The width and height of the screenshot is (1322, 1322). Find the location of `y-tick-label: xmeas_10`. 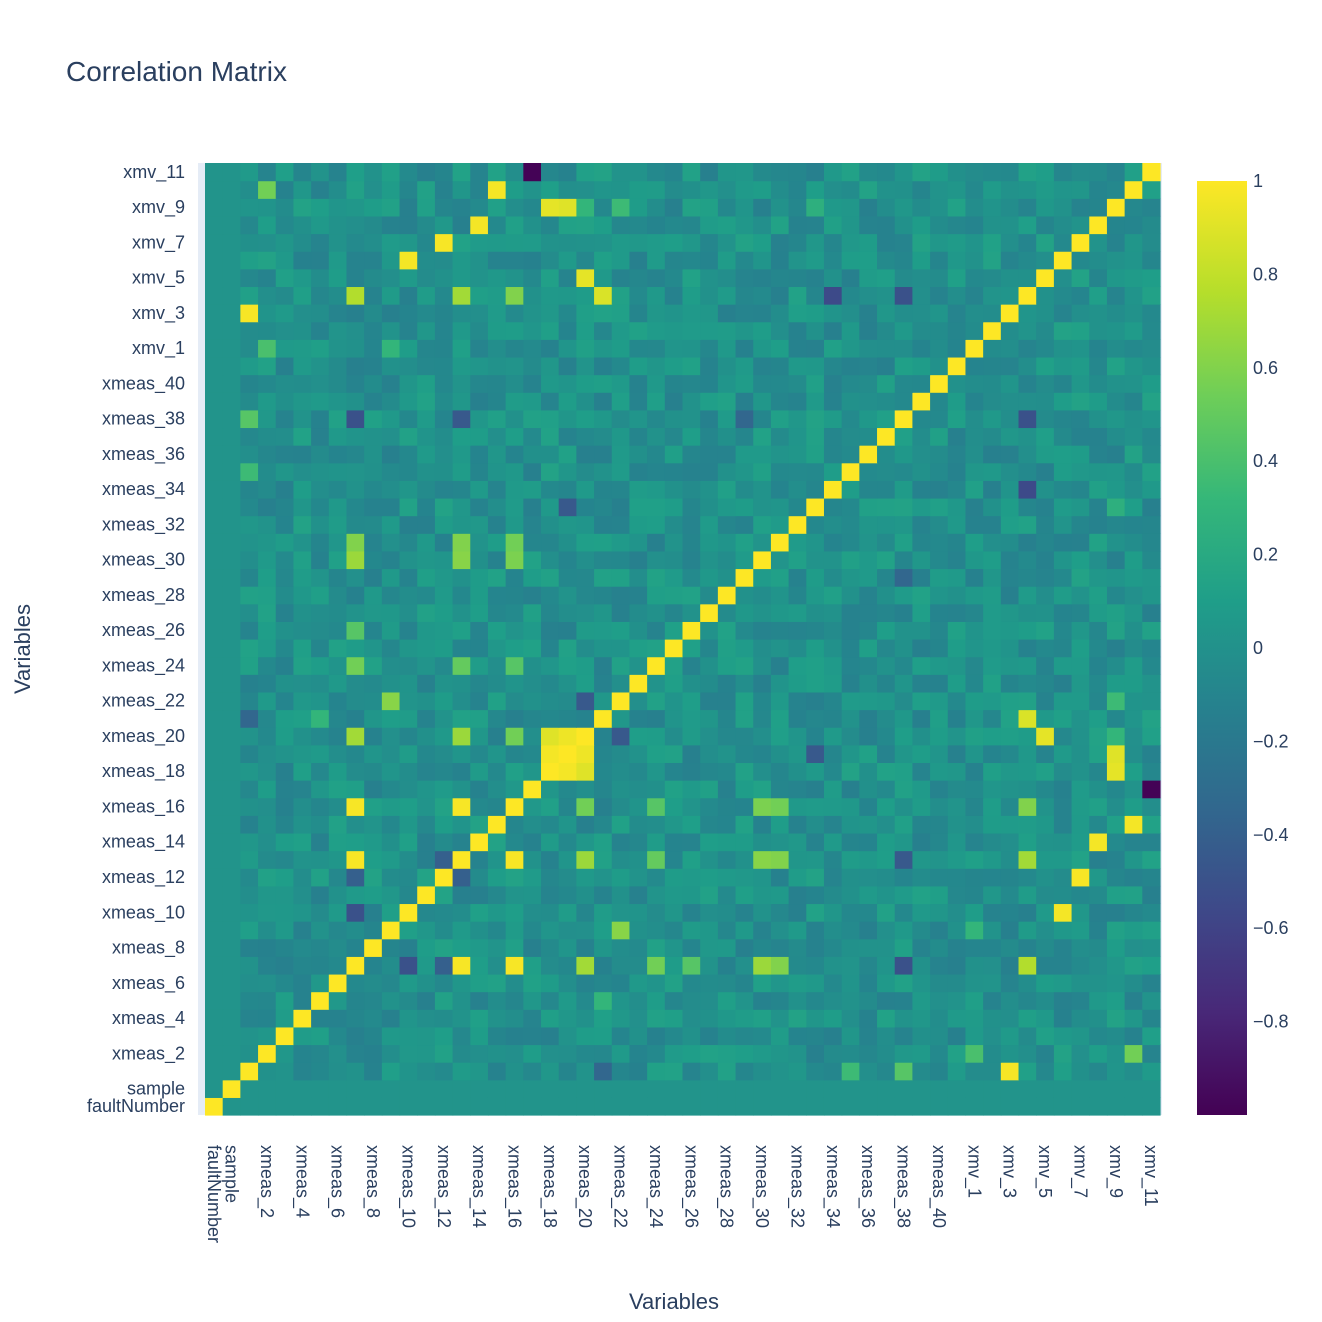

y-tick-label: xmeas_10 is located at coordinates (143, 912).